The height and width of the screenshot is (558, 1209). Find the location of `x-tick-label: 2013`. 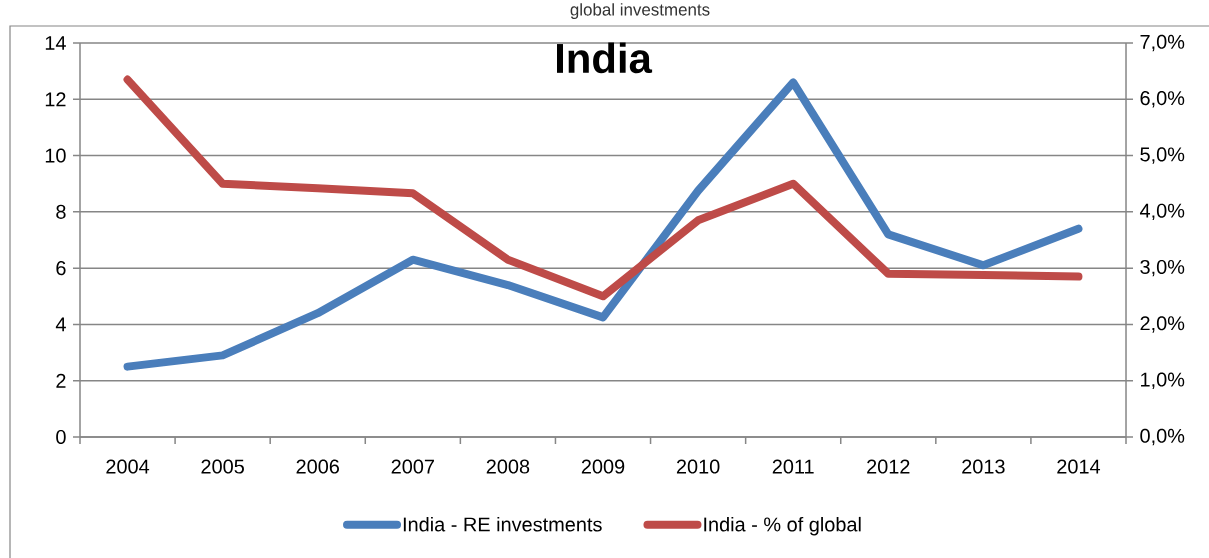

x-tick-label: 2013 is located at coordinates (983, 466).